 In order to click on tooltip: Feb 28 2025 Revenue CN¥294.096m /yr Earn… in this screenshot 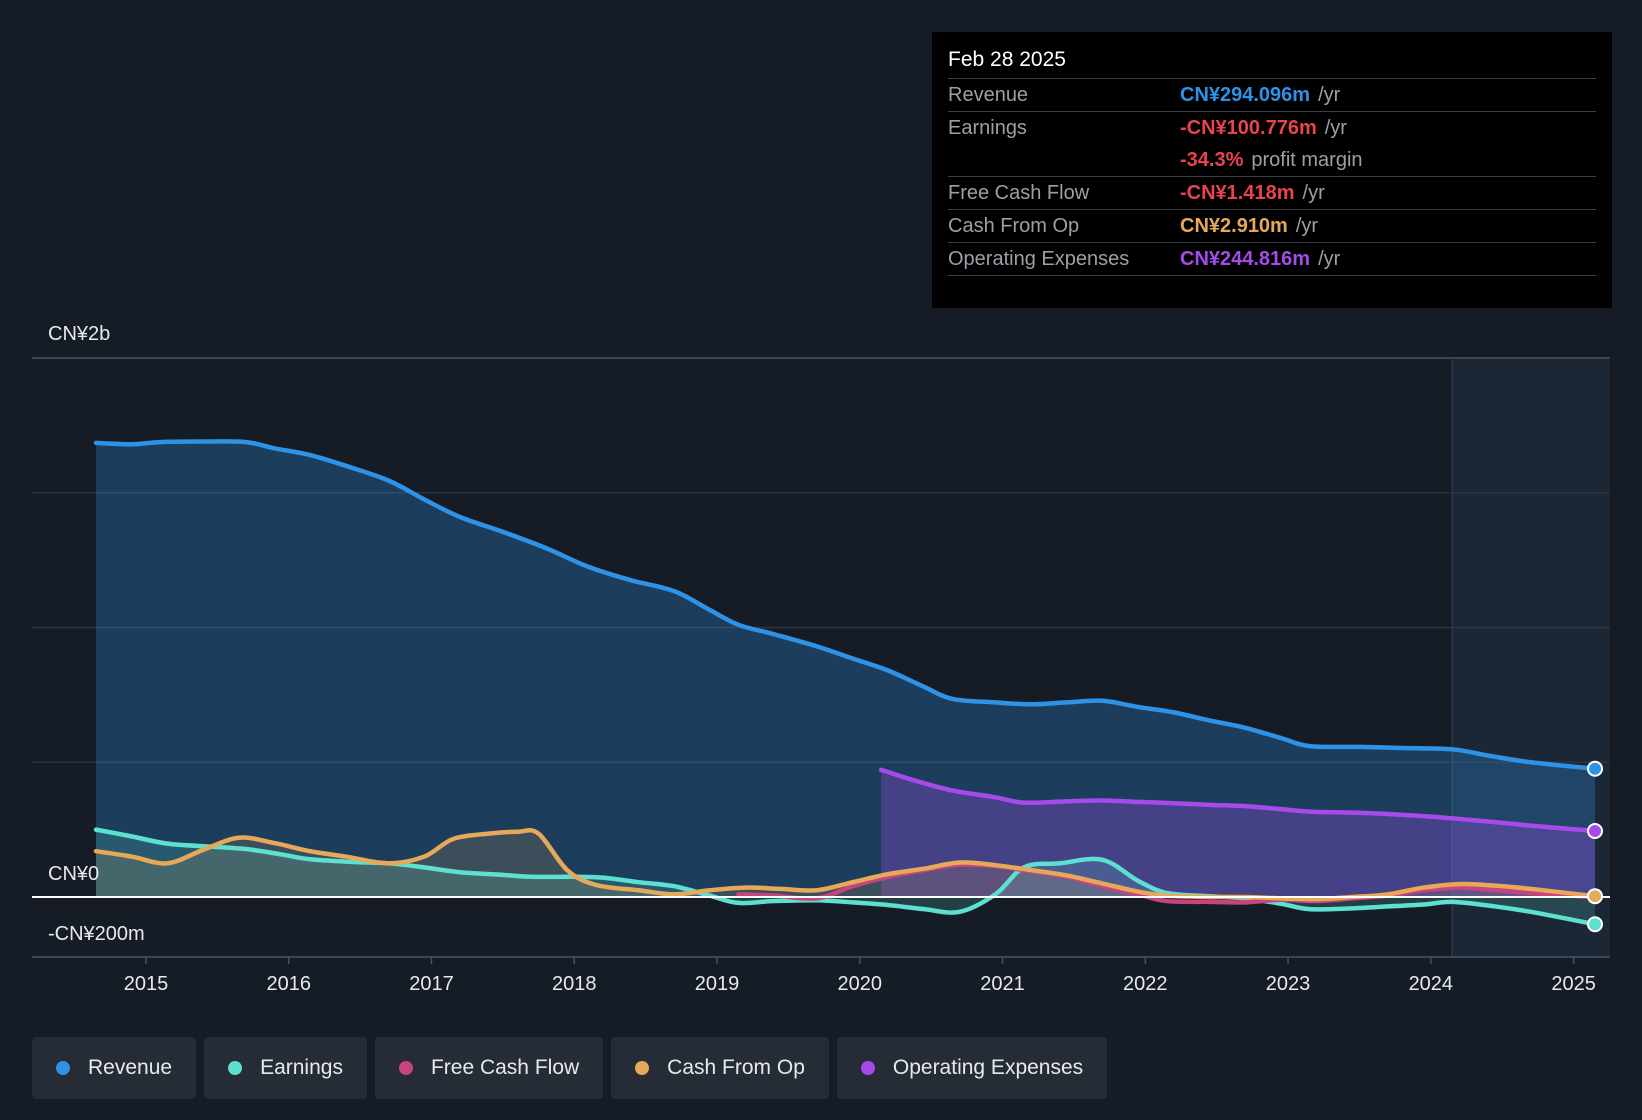, I will do `click(1272, 170)`.